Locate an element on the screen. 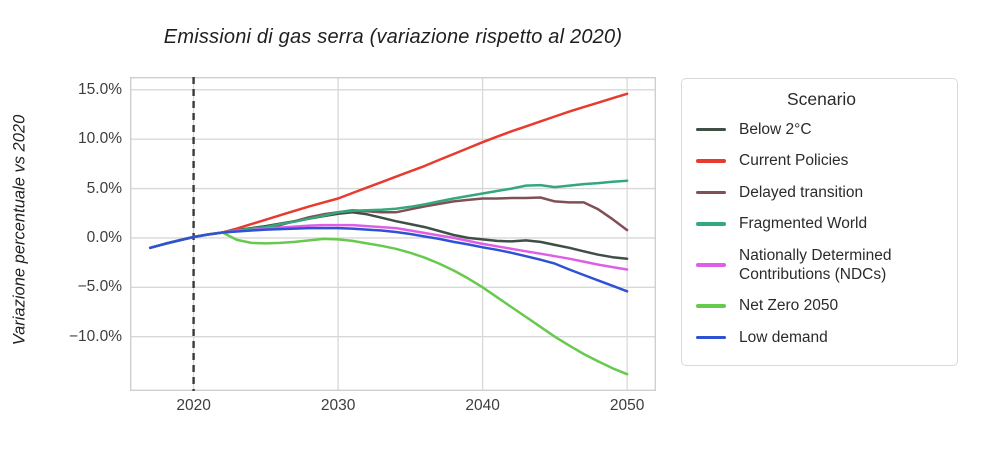  x-tick-label: 2040 is located at coordinates (482, 405).